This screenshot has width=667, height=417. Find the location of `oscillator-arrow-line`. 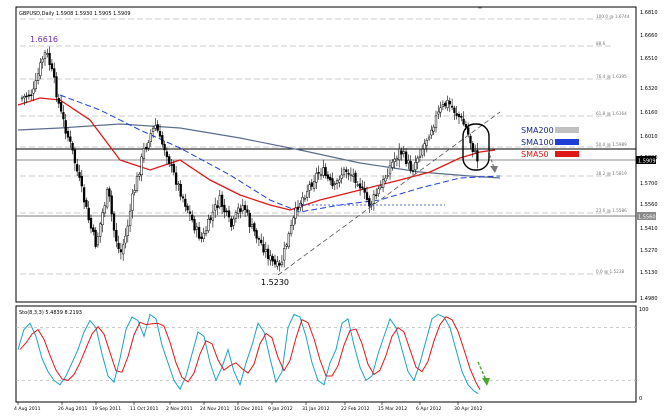

oscillator-arrow-line is located at coordinates (482, 371).